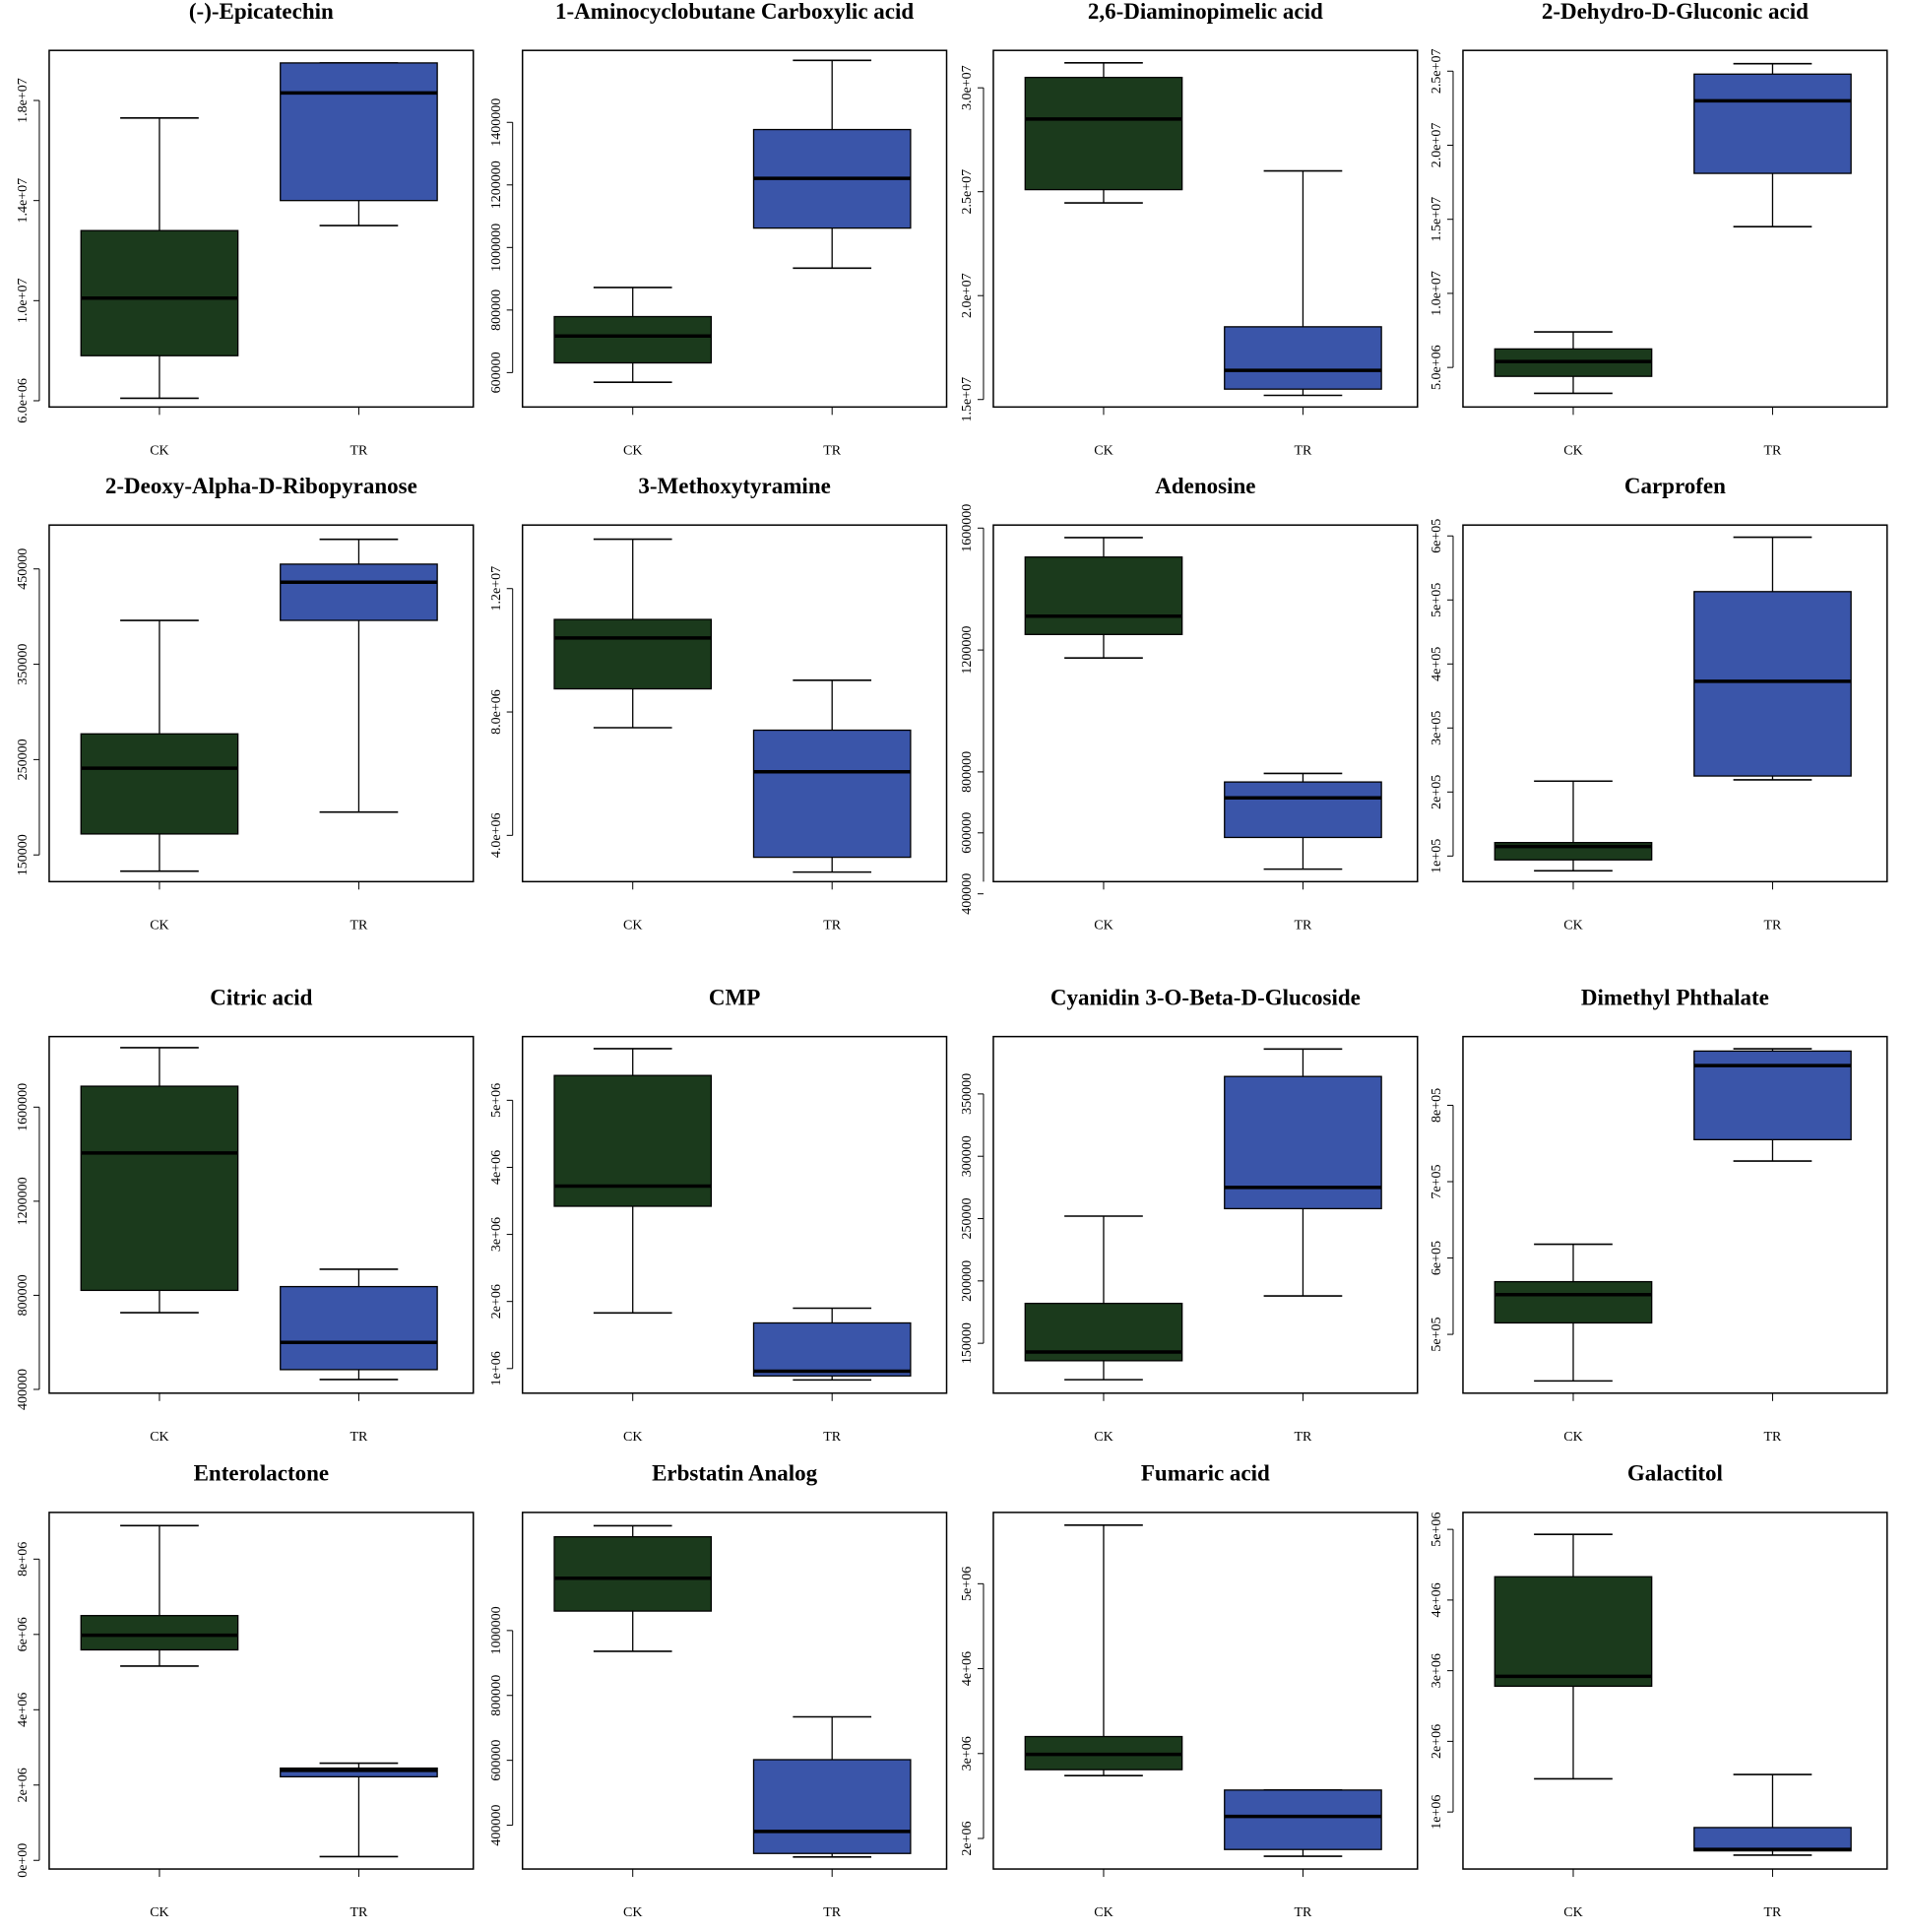 This screenshot has width=1908, height=1932. I want to click on panel: CMP 1e+06 2e+06 3e+06 4e+06 5e+06 CK TR, so click(719, 1215).